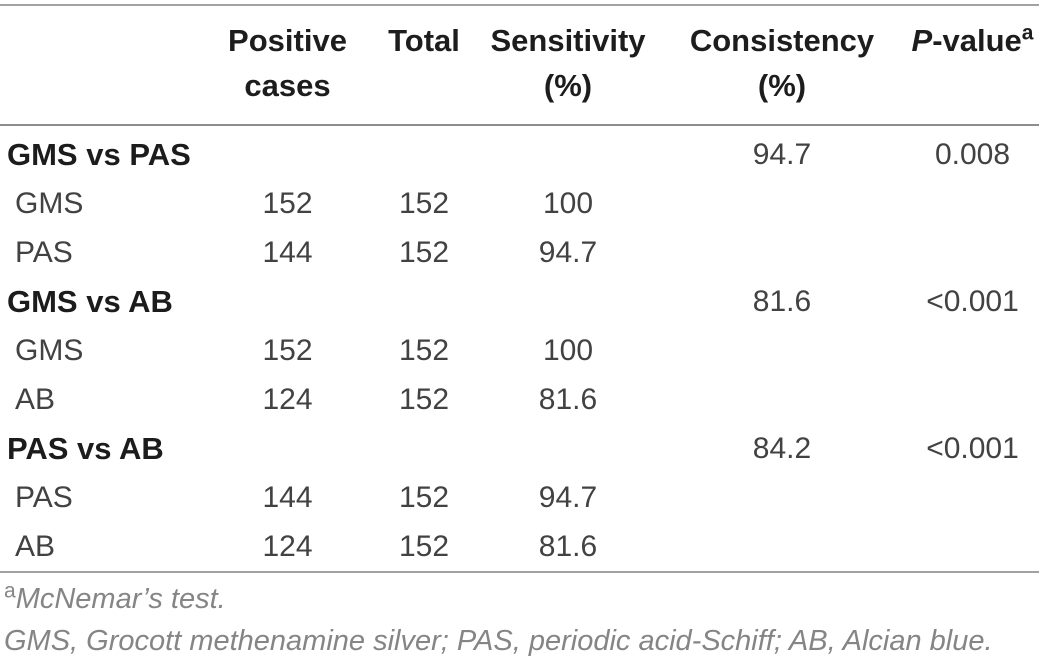 This screenshot has width=1039, height=662. Describe the element at coordinates (782, 301) in the screenshot. I see `cell-consistency: 81.6` at that location.